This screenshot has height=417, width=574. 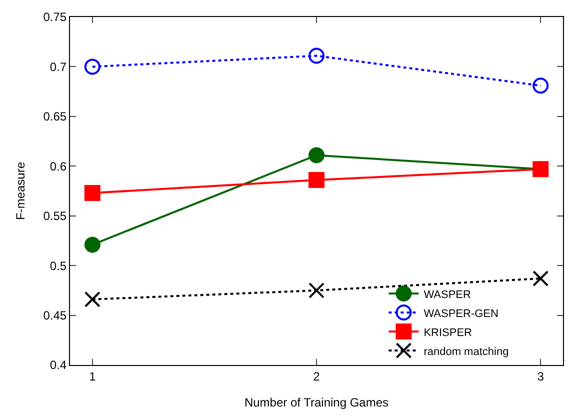 What do you see at coordinates (448, 294) in the screenshot?
I see `legend-label: WASPER` at bounding box center [448, 294].